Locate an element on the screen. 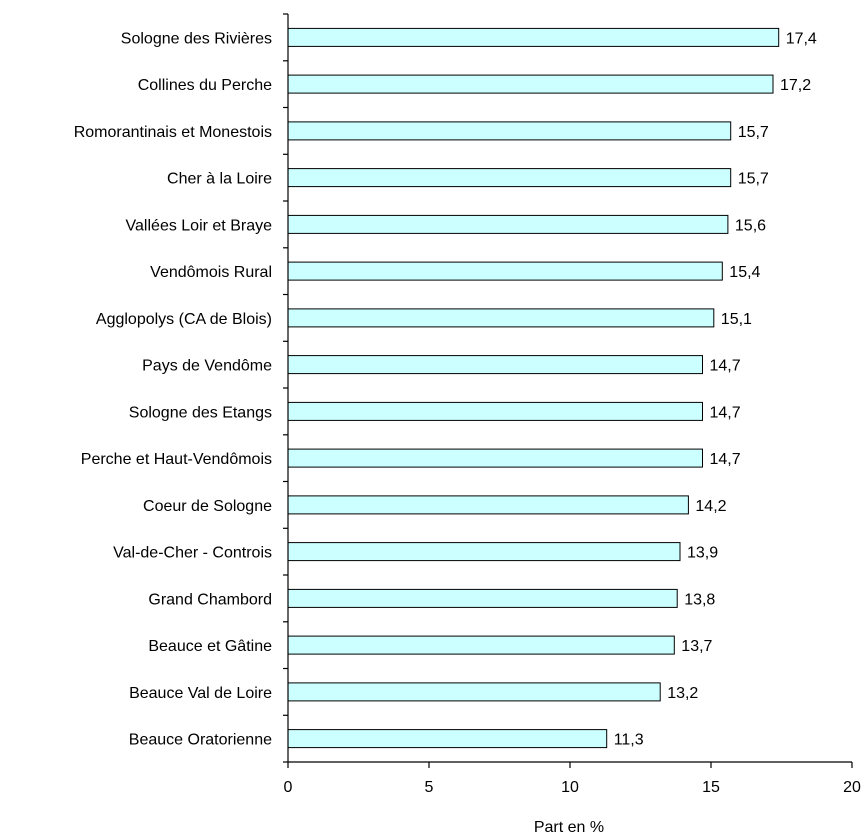 The height and width of the screenshot is (838, 867). x-axis-title: Part en % is located at coordinates (569, 827).